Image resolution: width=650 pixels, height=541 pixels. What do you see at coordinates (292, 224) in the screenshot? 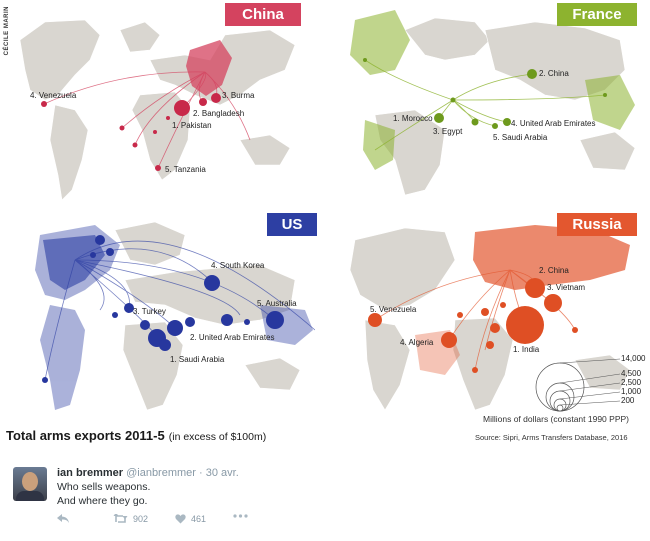
I see `us-tag: US` at bounding box center [292, 224].